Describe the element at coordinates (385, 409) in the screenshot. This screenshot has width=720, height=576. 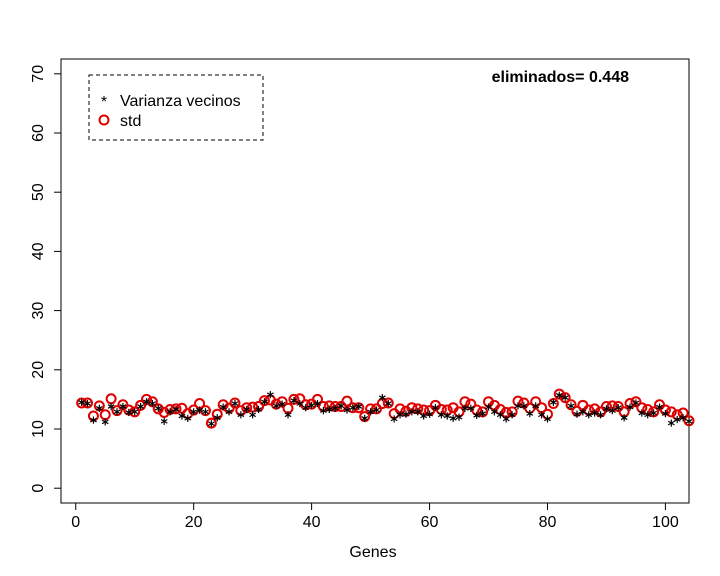
I see `series-varianza-vecinos` at that location.